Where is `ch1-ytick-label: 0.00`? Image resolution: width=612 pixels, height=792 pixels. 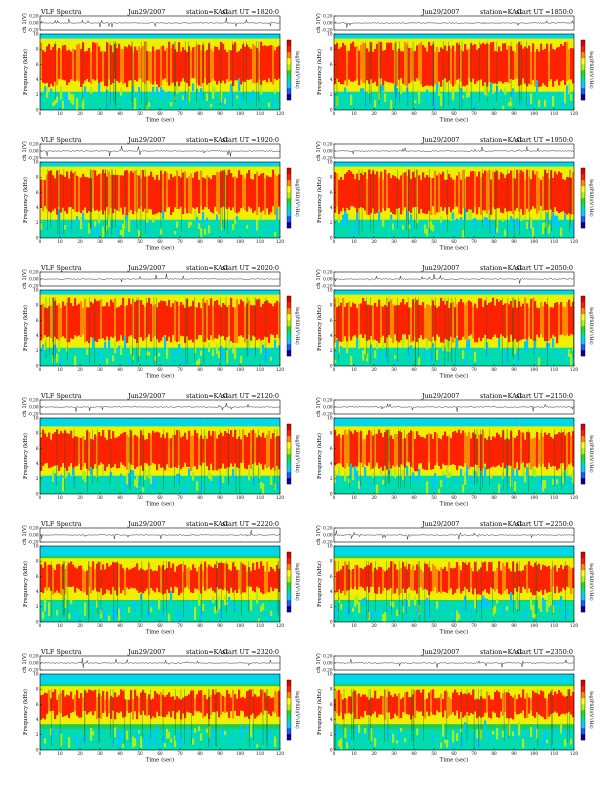 ch1-ytick-label: 0.00 is located at coordinates (328, 406).